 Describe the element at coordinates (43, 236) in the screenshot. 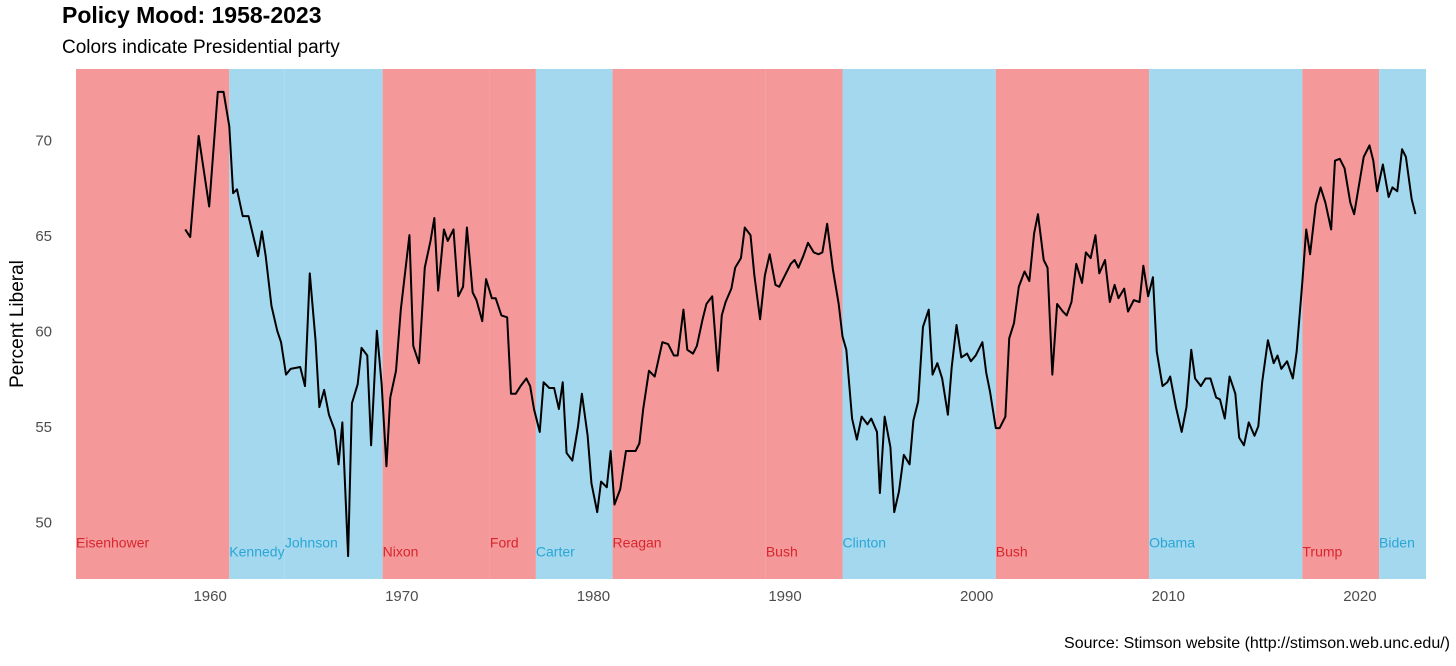

I see `y-tick-label: 65` at that location.